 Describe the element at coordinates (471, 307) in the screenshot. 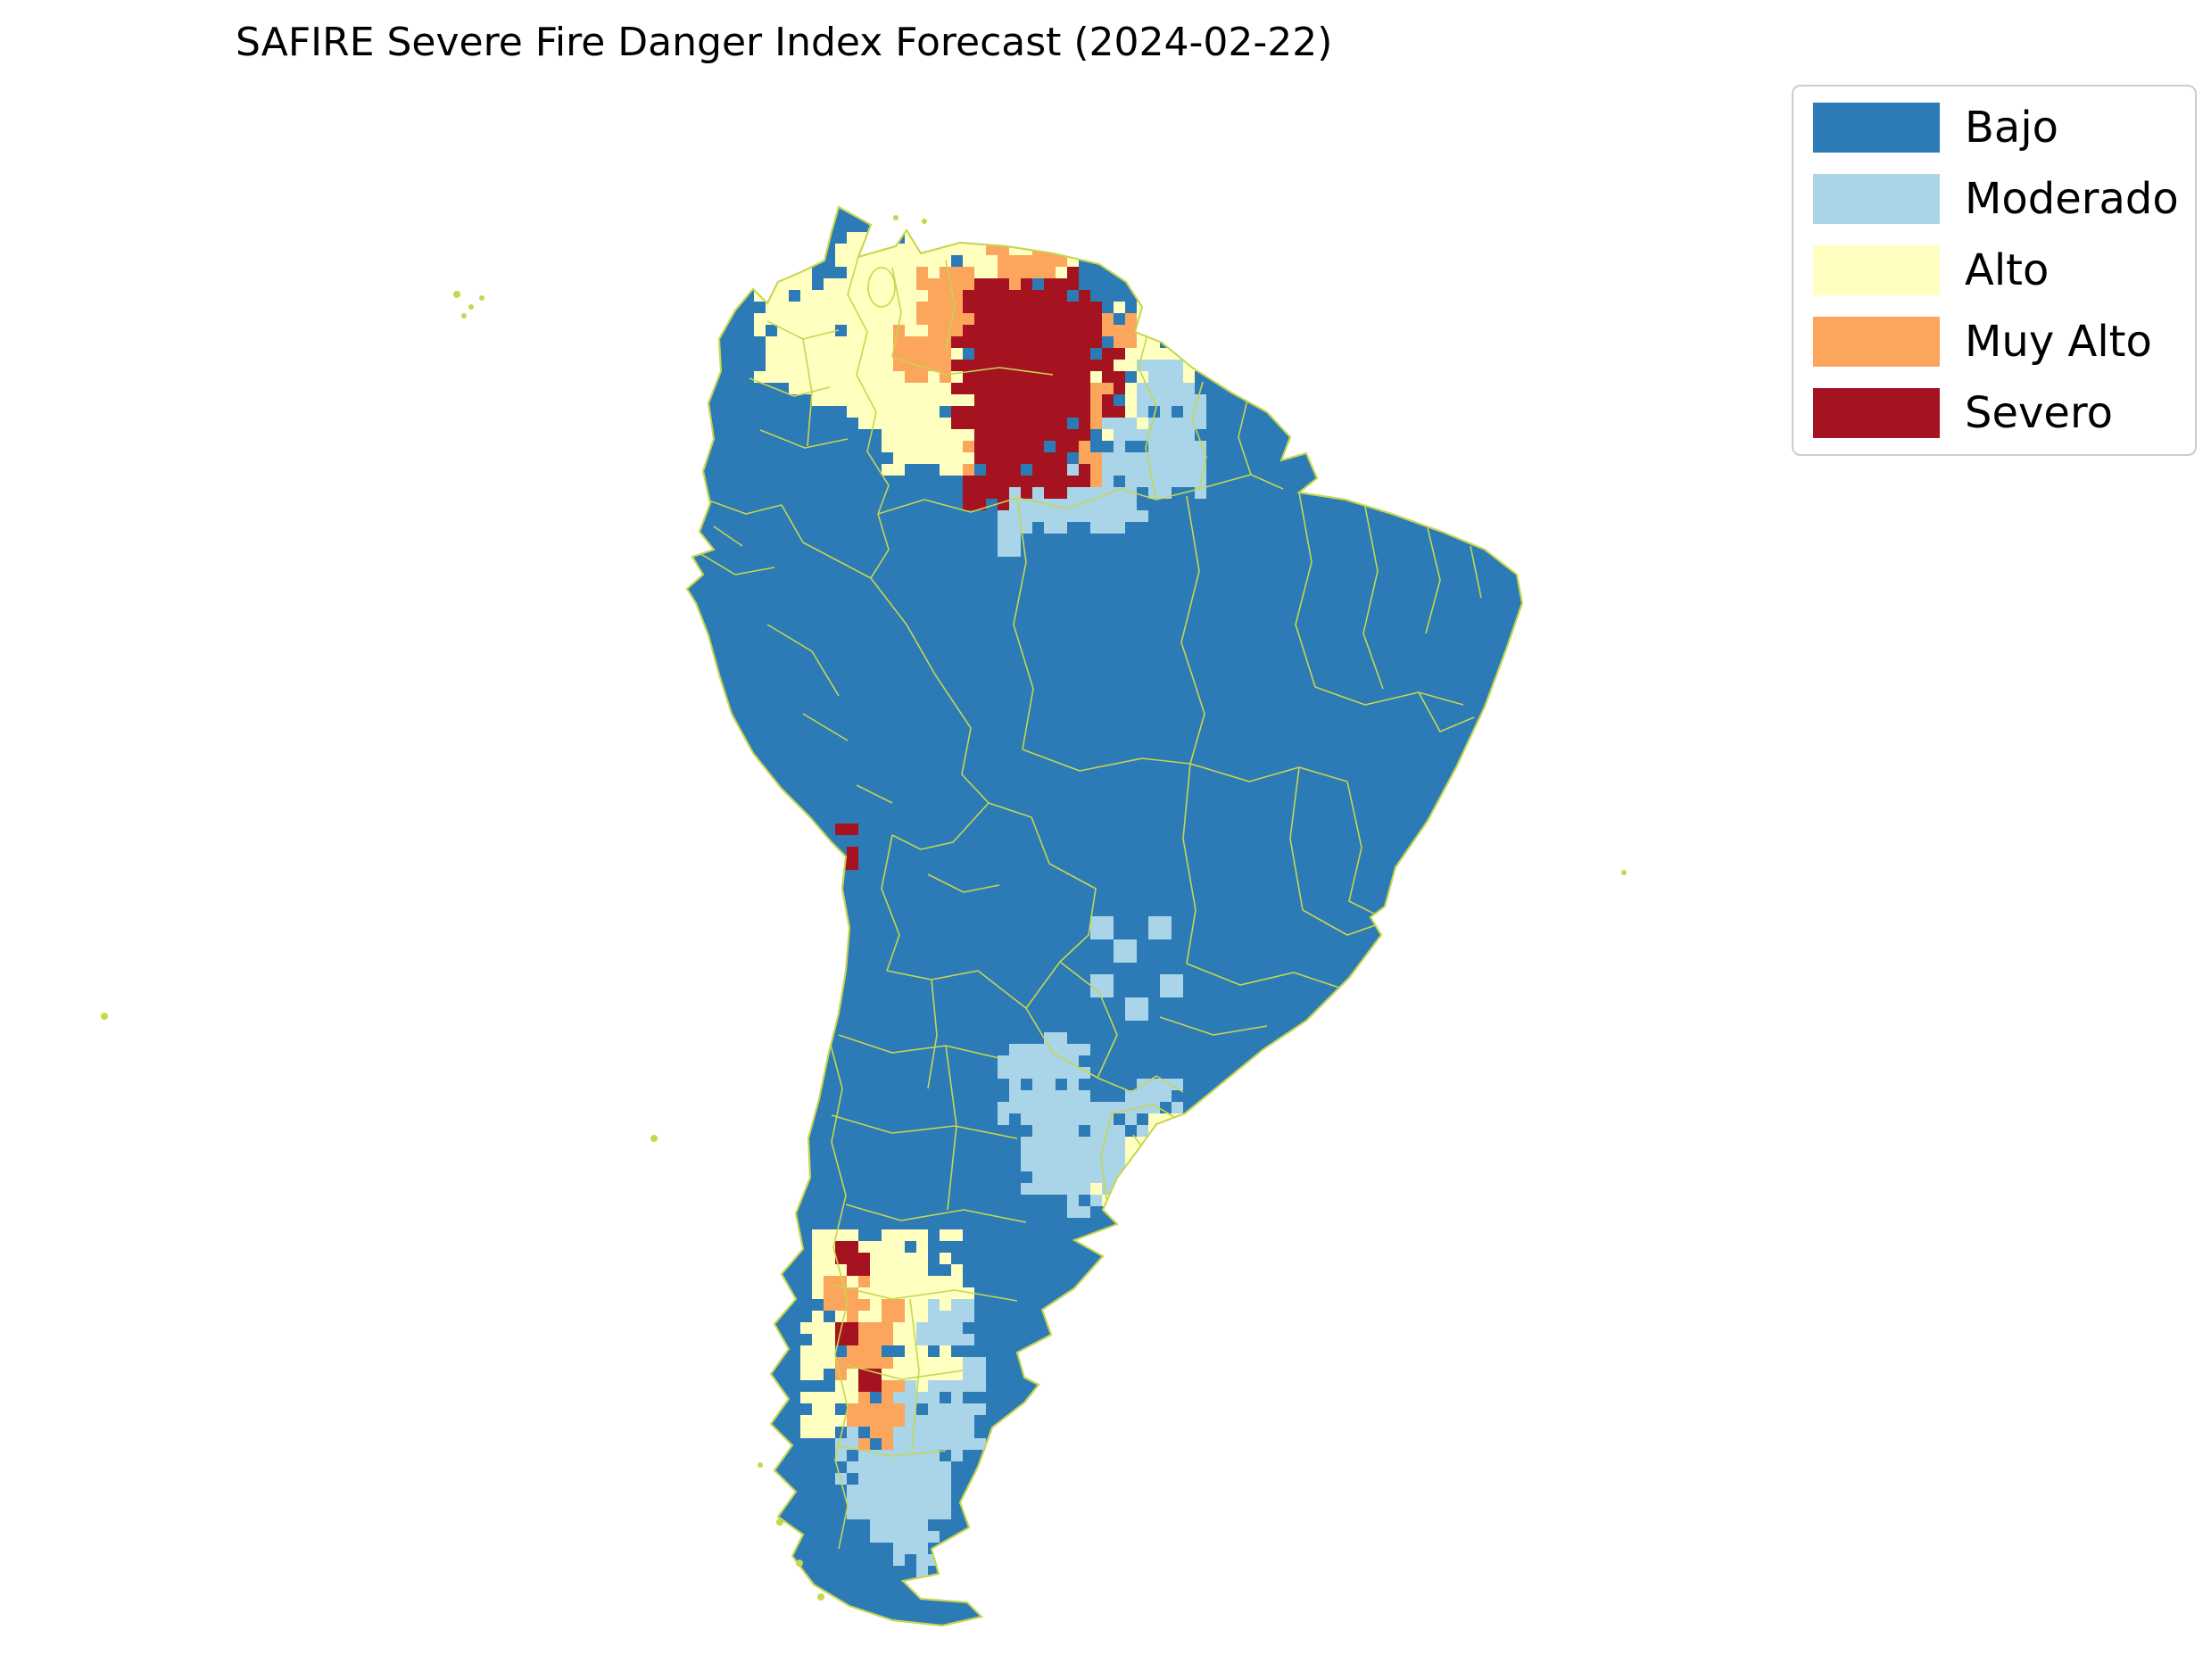

I see `island-dot` at that location.